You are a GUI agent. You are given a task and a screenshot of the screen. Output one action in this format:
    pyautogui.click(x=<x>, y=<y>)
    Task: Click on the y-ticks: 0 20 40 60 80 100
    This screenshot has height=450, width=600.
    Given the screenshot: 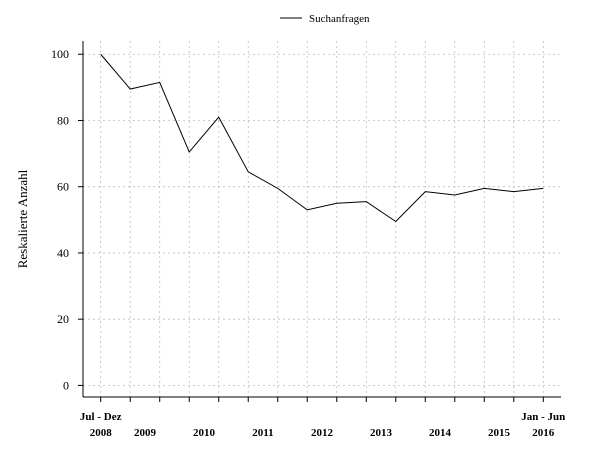 What is the action you would take?
    pyautogui.click(x=67, y=219)
    